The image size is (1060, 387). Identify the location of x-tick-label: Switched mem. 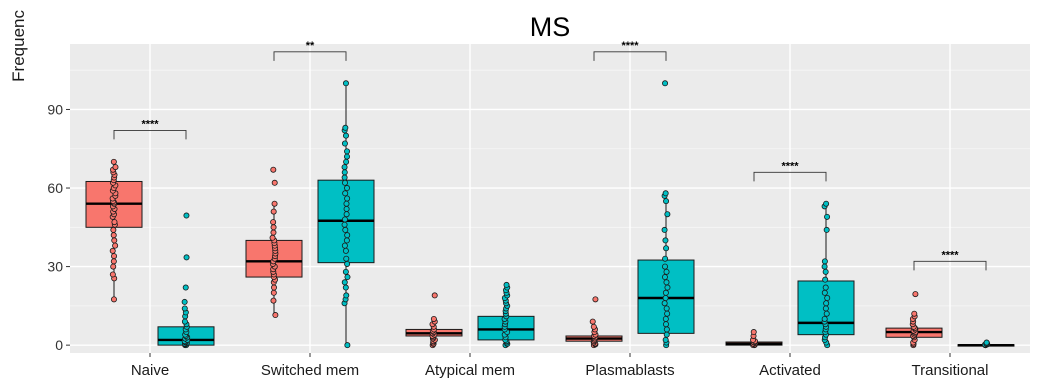
(310, 370).